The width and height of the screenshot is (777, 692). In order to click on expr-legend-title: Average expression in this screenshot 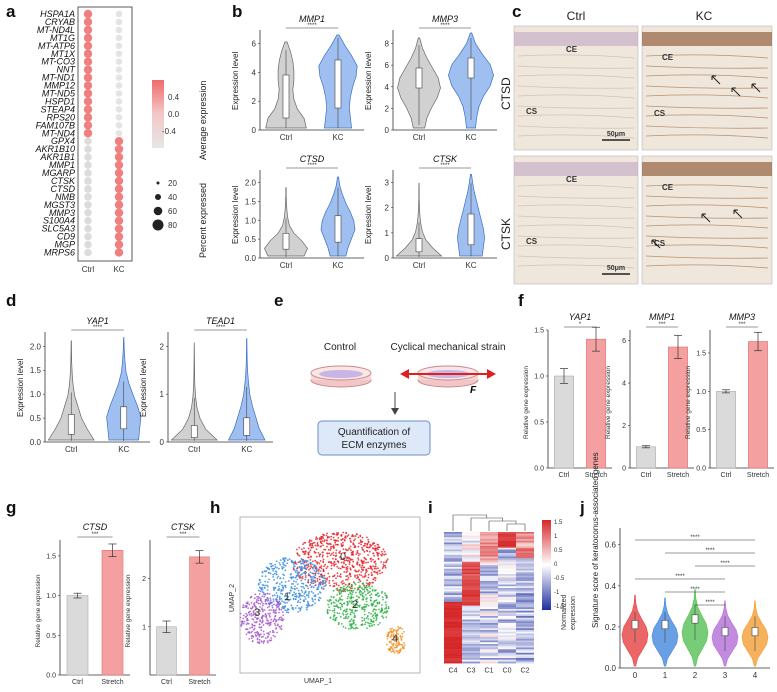, I will do `click(203, 120)`.